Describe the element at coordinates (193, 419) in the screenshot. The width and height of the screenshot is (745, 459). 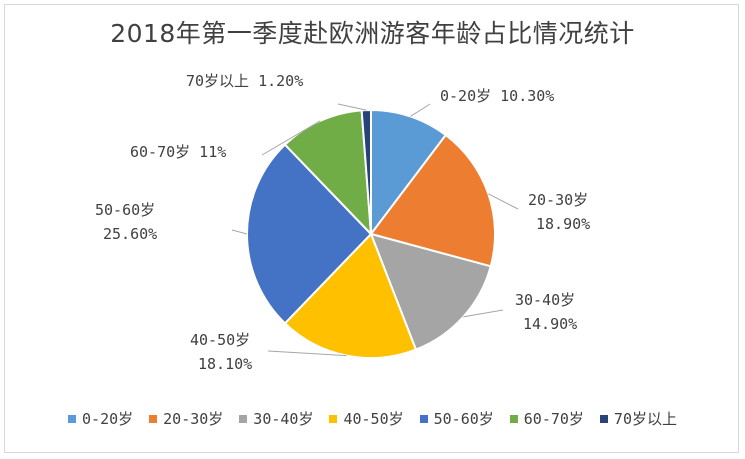
I see `legend-label-1: 20-30岁` at that location.